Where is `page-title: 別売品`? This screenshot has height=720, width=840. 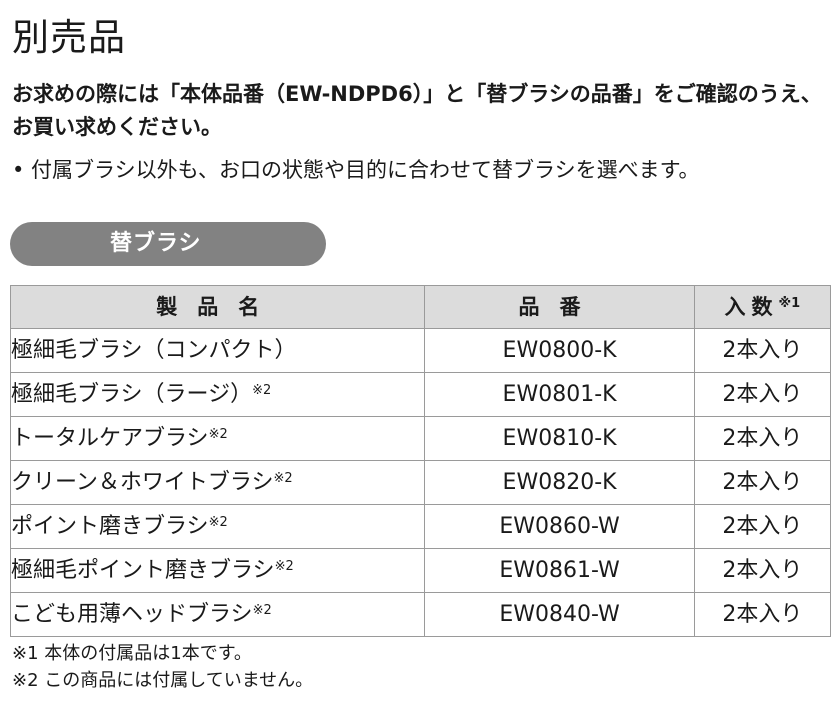
page-title: 別売品 is located at coordinates (69, 37).